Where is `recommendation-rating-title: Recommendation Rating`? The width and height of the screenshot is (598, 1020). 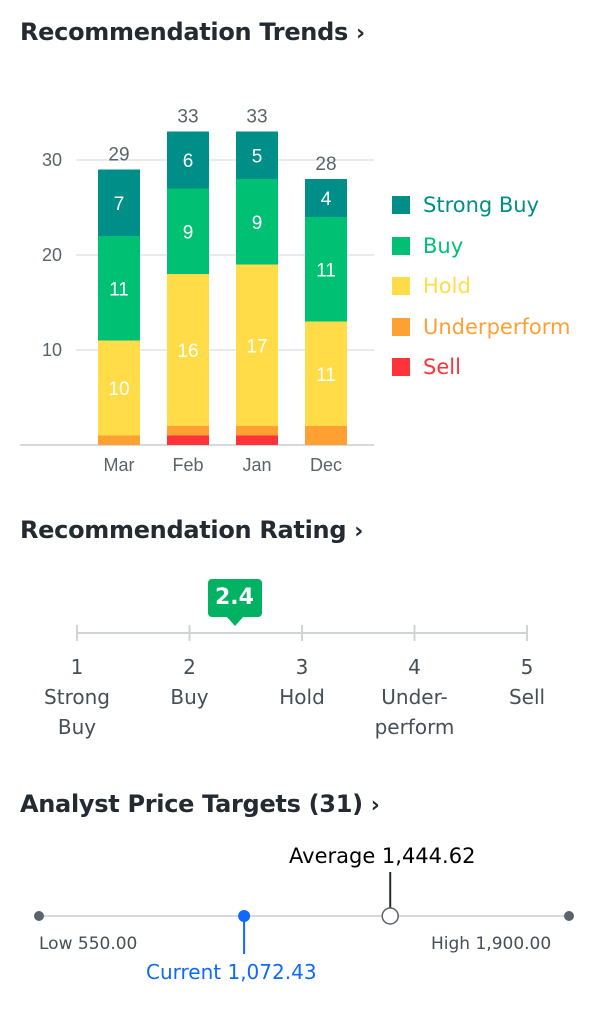
recommendation-rating-title: Recommendation Rating is located at coordinates (183, 530).